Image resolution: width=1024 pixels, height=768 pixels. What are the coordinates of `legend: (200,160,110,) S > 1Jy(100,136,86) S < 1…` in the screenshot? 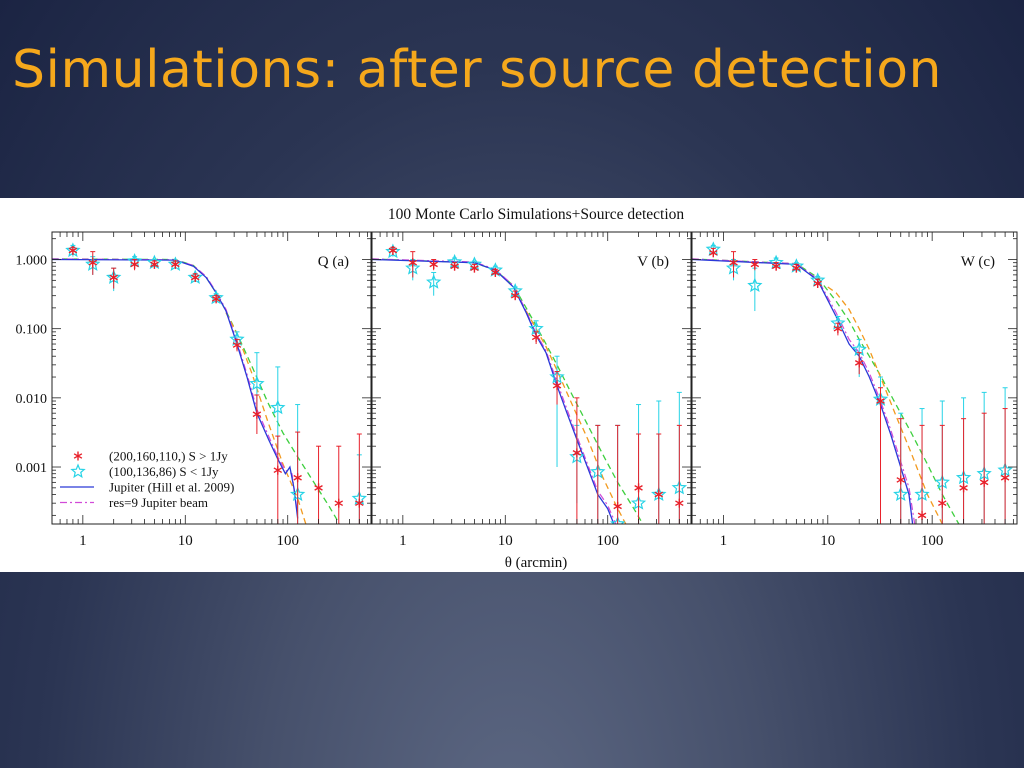 It's located at (147, 479).